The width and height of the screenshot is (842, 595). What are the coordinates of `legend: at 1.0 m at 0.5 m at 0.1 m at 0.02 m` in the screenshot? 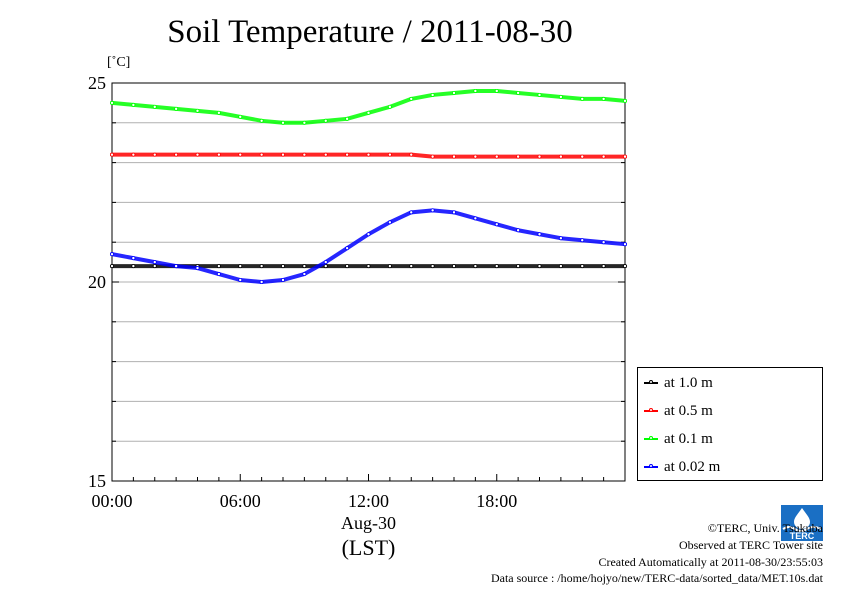 It's located at (730, 424).